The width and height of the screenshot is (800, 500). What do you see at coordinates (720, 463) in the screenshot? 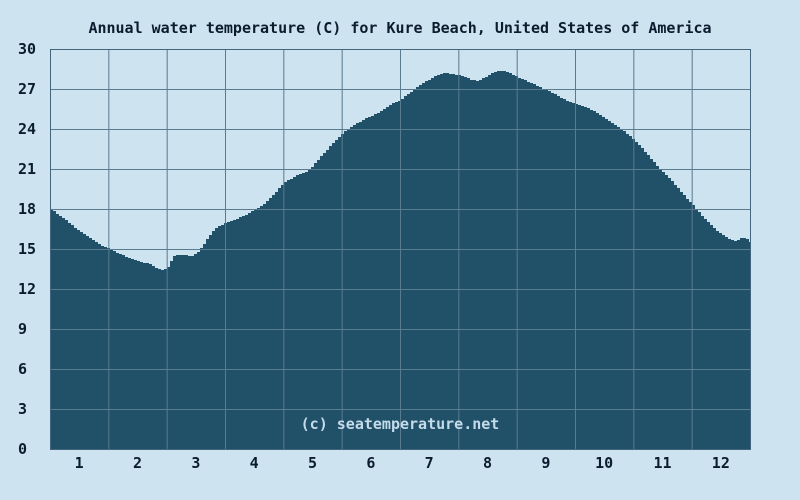
I see `x-tick-label: 12` at bounding box center [720, 463].